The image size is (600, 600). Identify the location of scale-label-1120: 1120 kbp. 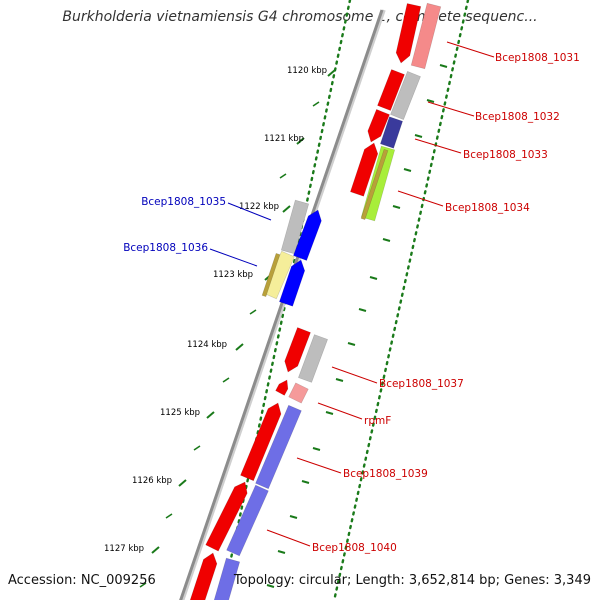
(307, 71).